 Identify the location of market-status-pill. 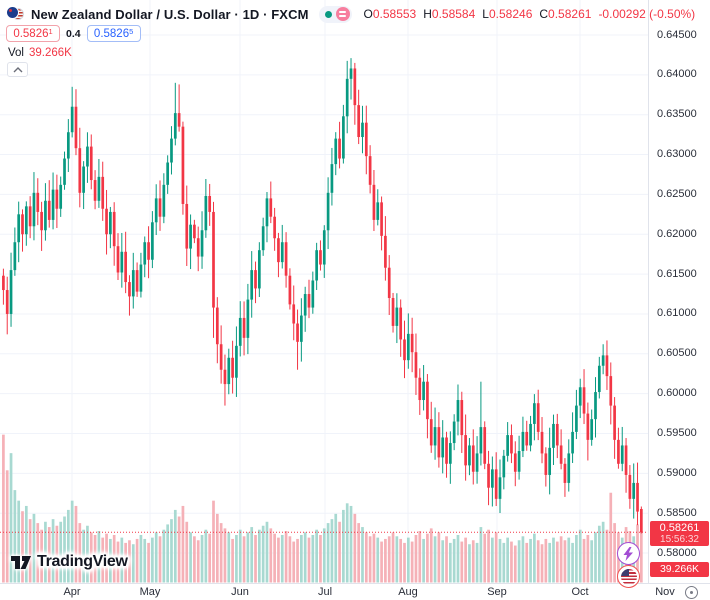
(335, 14).